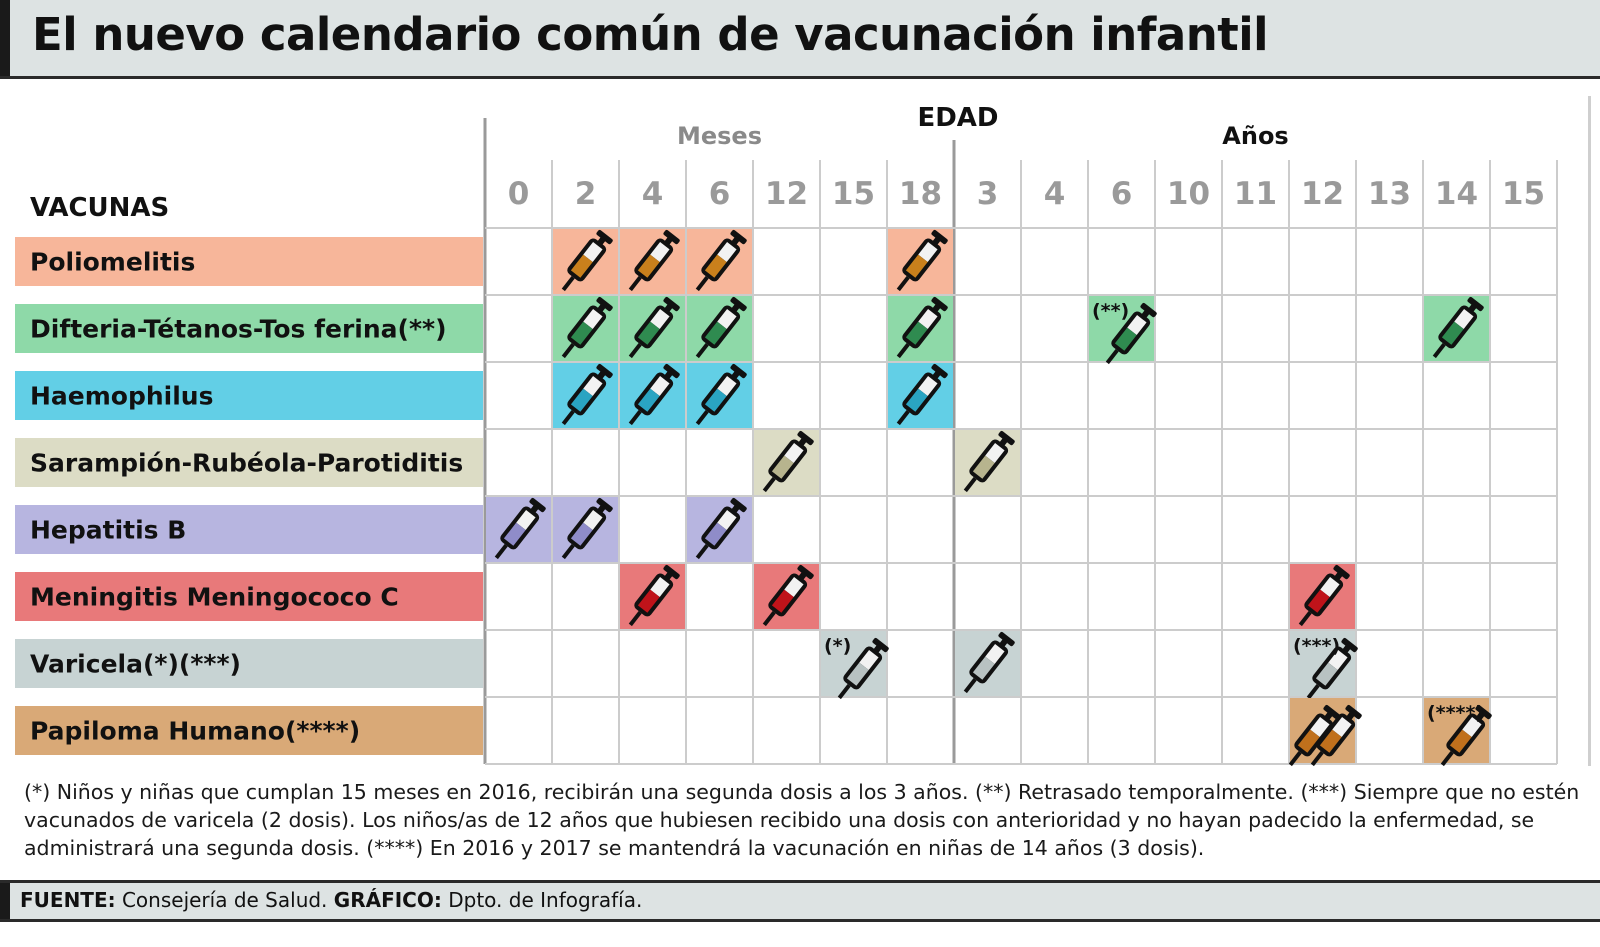  I want to click on source-value: Consejería de Salud., so click(224, 900).